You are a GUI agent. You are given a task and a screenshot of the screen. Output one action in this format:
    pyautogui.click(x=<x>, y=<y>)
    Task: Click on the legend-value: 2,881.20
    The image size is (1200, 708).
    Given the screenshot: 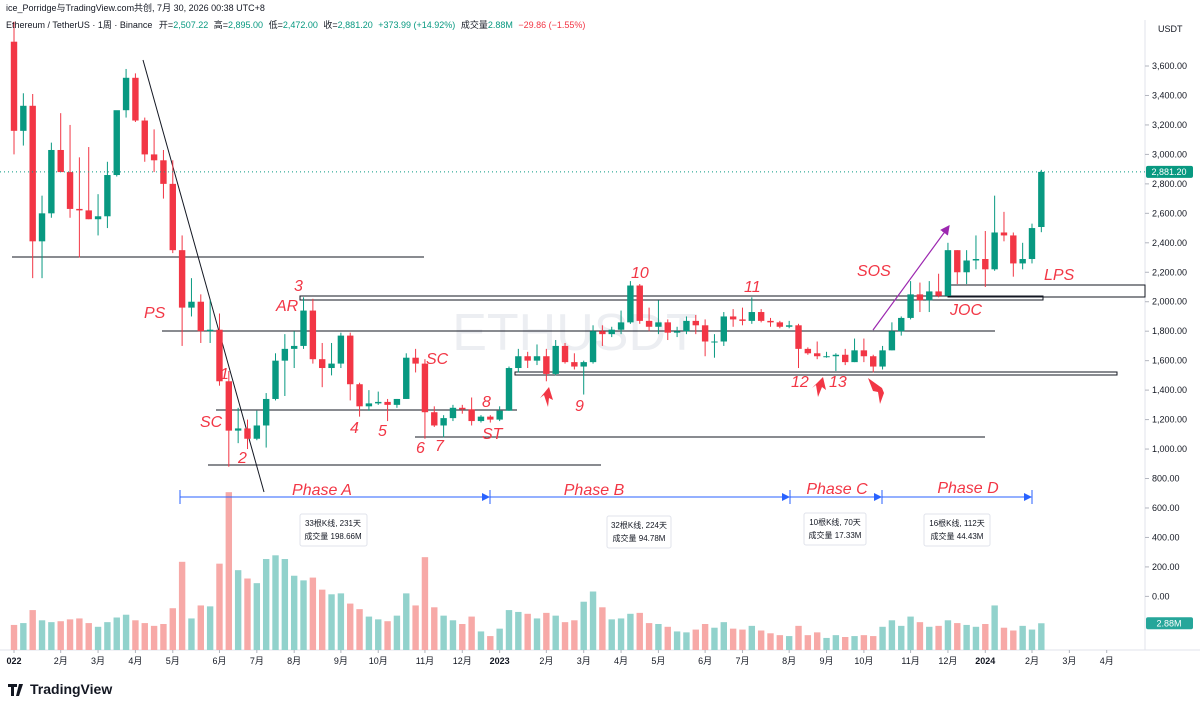 What is the action you would take?
    pyautogui.click(x=355, y=25)
    